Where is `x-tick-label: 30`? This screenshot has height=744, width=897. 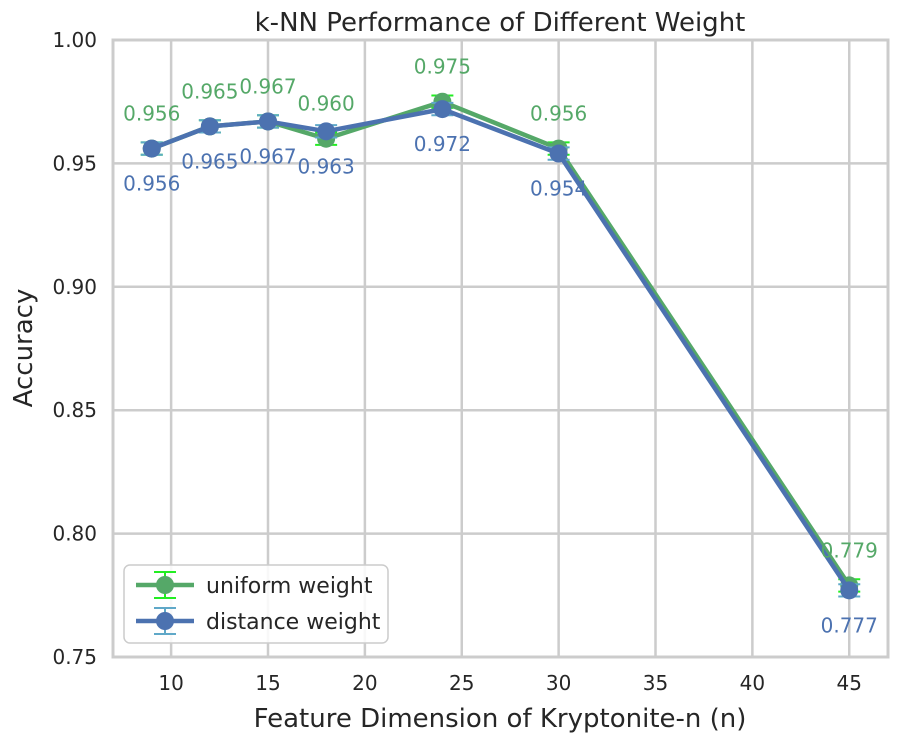
x-tick-label: 30 is located at coordinates (558, 683).